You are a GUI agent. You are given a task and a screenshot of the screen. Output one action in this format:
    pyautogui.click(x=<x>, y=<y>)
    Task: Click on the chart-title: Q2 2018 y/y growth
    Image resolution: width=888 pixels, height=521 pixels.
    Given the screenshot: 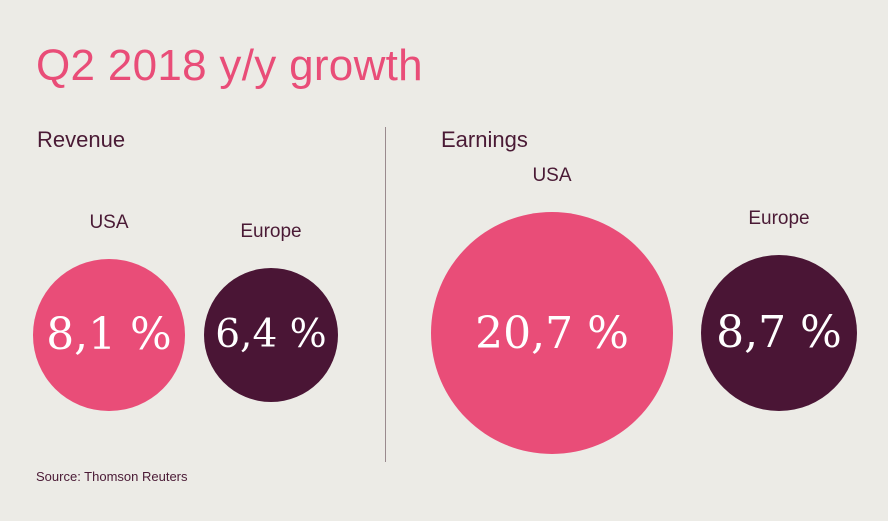 What is the action you would take?
    pyautogui.click(x=229, y=65)
    